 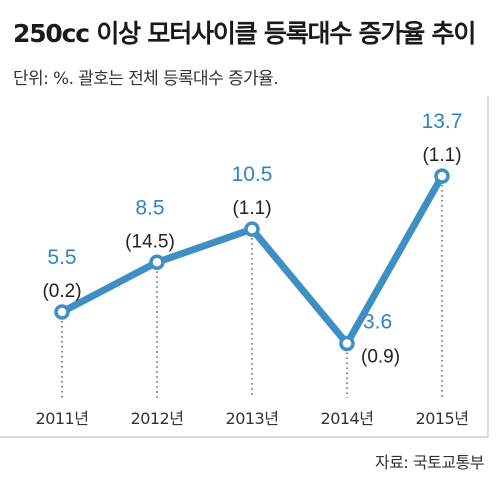 What do you see at coordinates (244, 33) in the screenshot?
I see `chart-title: 250cc 이상 모터사이클 등록대수 증가율 추이` at bounding box center [244, 33].